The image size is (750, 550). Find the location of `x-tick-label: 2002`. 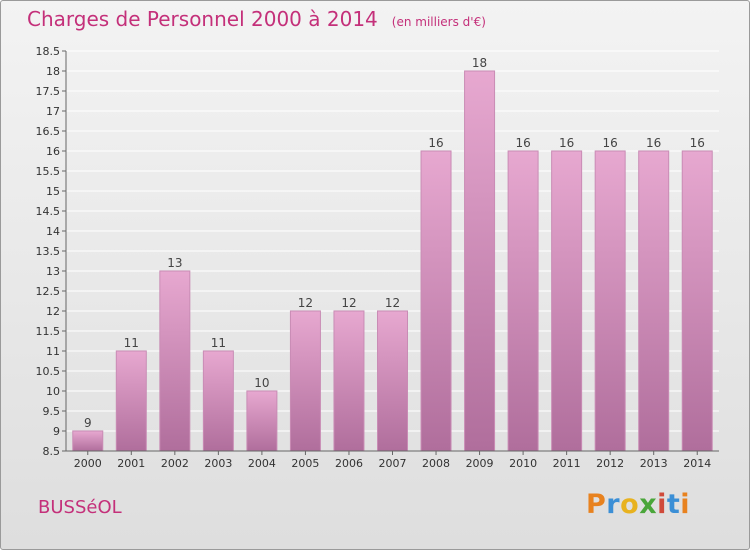

x-tick-label: 2002 is located at coordinates (175, 463).